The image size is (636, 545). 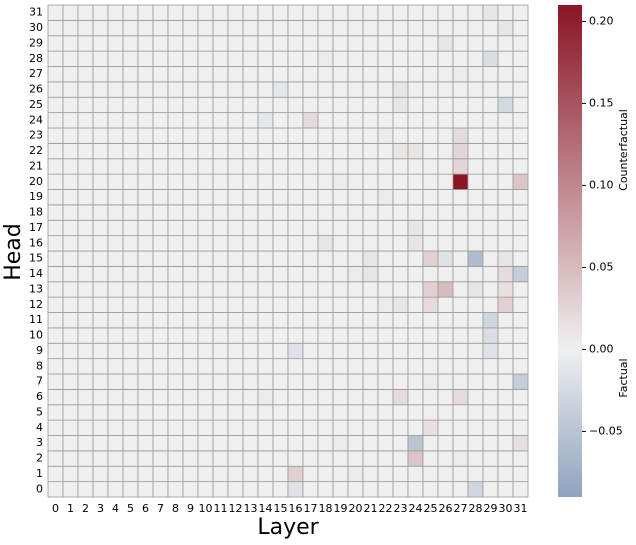 I want to click on y-tick-label: 29, so click(x=36, y=42).